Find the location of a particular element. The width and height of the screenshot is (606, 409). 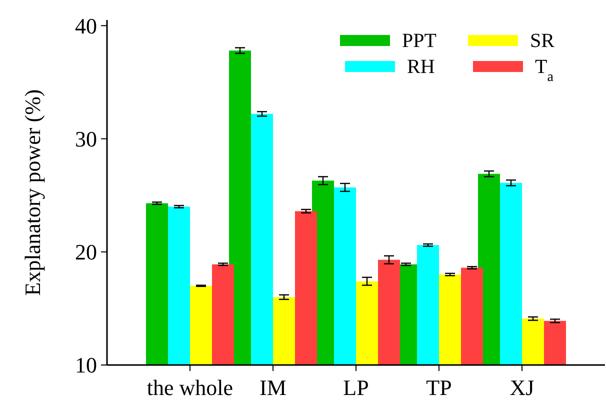

y-tick-label: 30 is located at coordinates (86, 139).